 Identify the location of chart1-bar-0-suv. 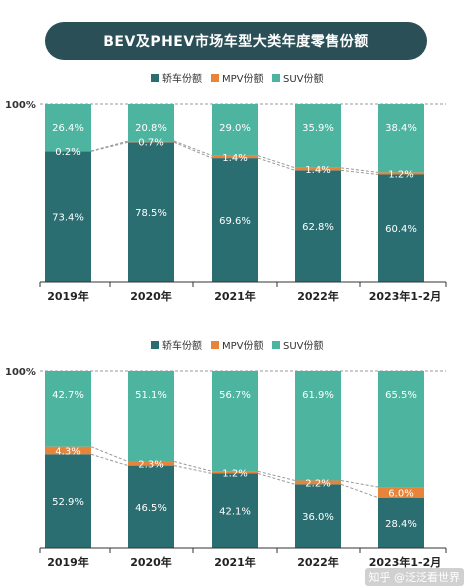
(68, 127).